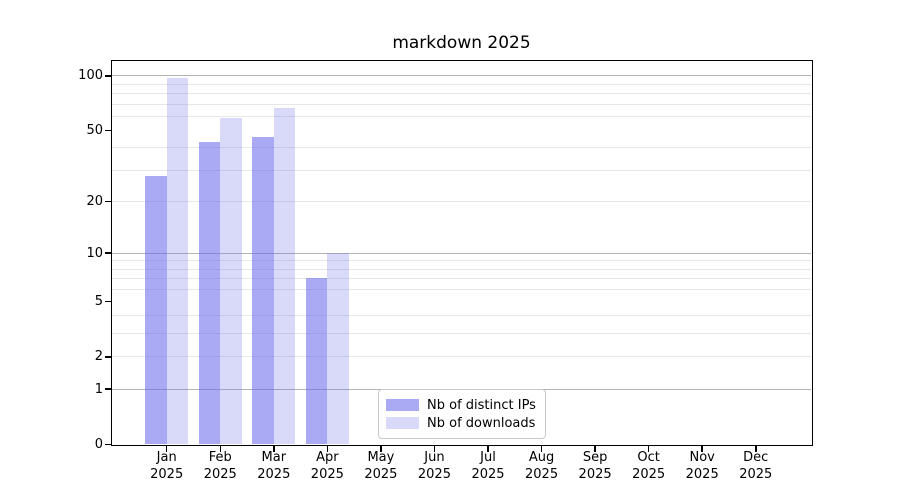 The width and height of the screenshot is (900, 500). Describe the element at coordinates (274, 466) in the screenshot. I see `x-tick-label: Mar 2025` at that location.